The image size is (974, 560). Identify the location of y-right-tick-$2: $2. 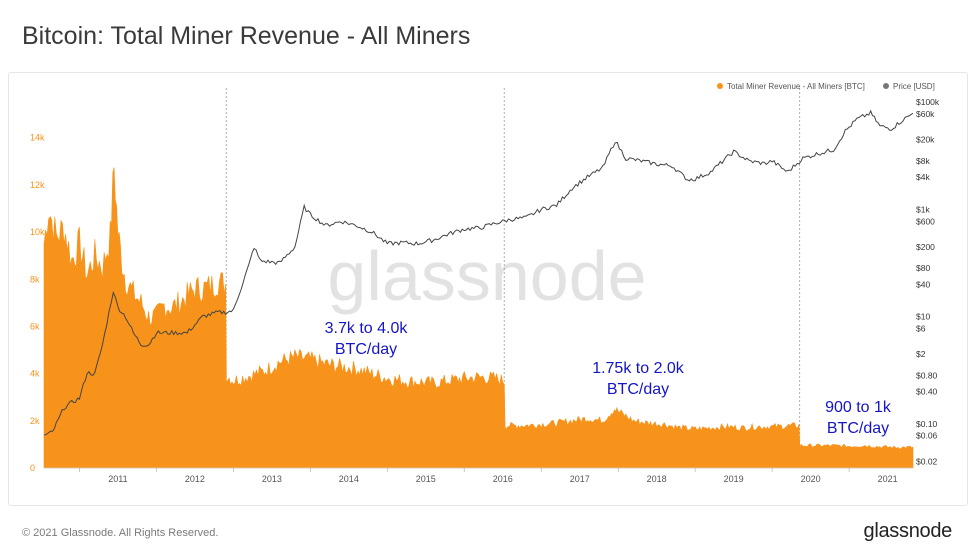
(921, 354).